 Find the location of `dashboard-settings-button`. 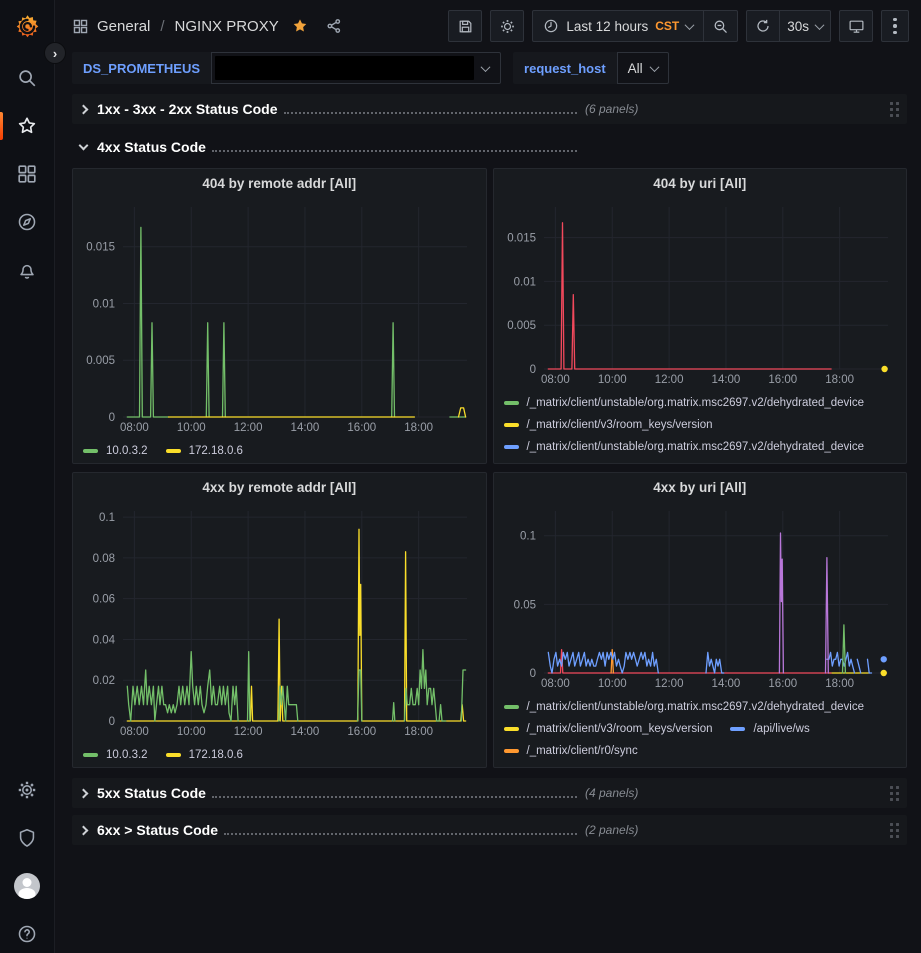

dashboard-settings-button is located at coordinates (507, 26).